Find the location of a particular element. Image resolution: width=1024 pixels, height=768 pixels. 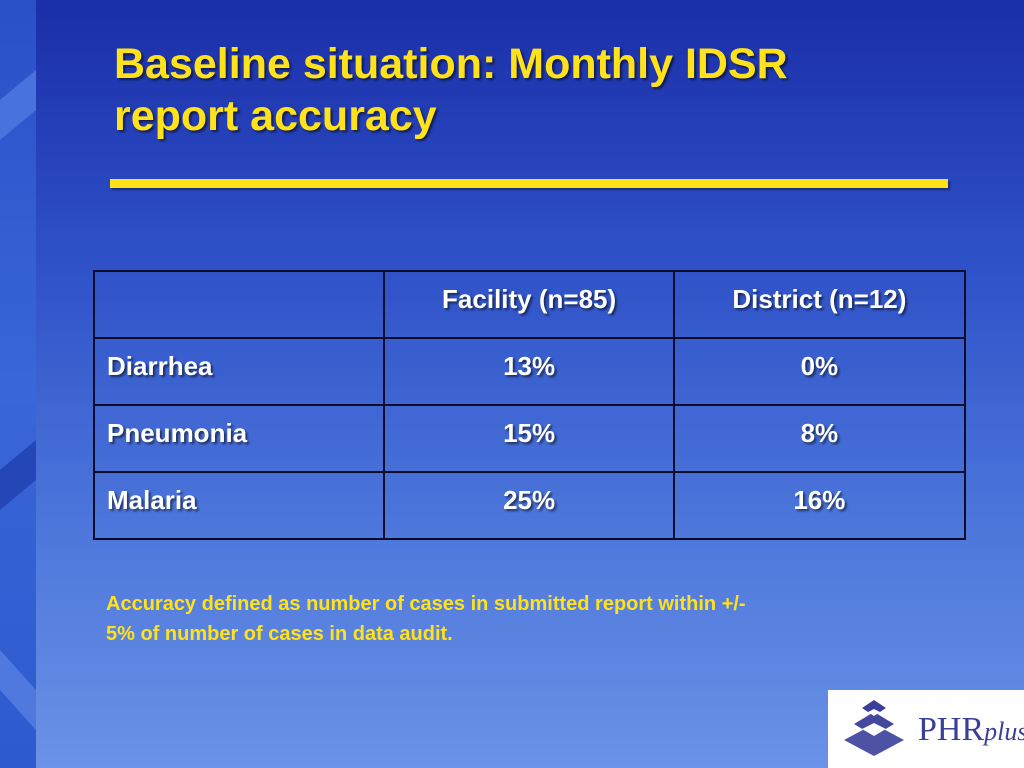

table-row: Diarrhea 13% 0% is located at coordinates (529, 371).